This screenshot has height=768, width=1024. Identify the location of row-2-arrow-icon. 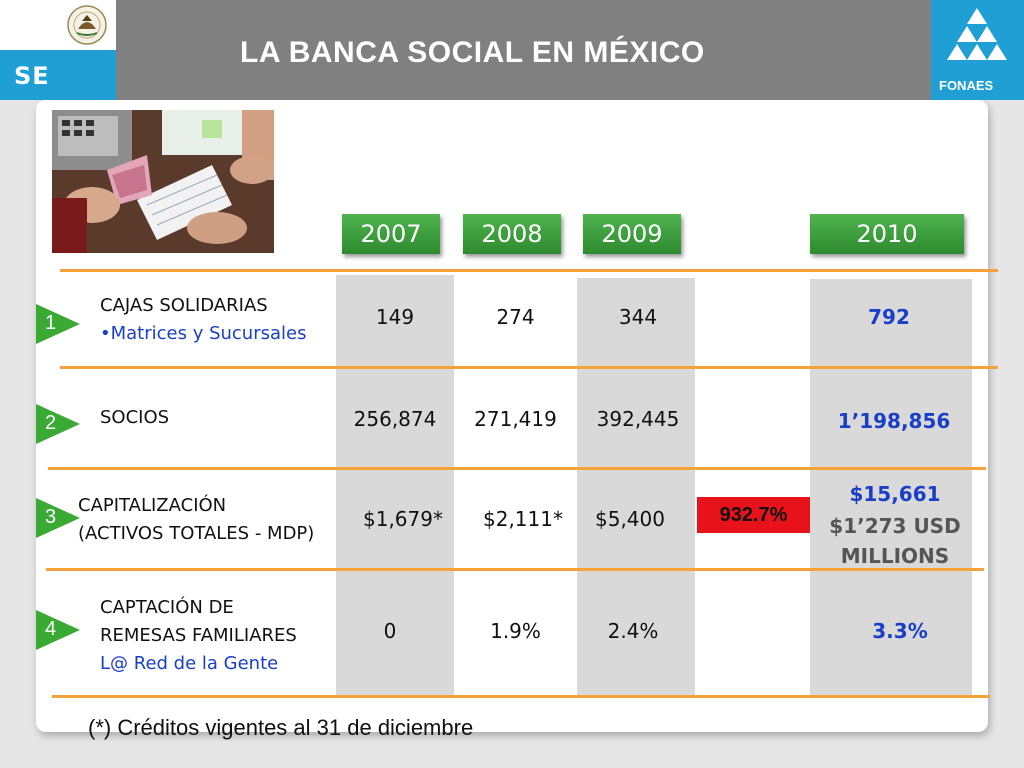
(58, 424).